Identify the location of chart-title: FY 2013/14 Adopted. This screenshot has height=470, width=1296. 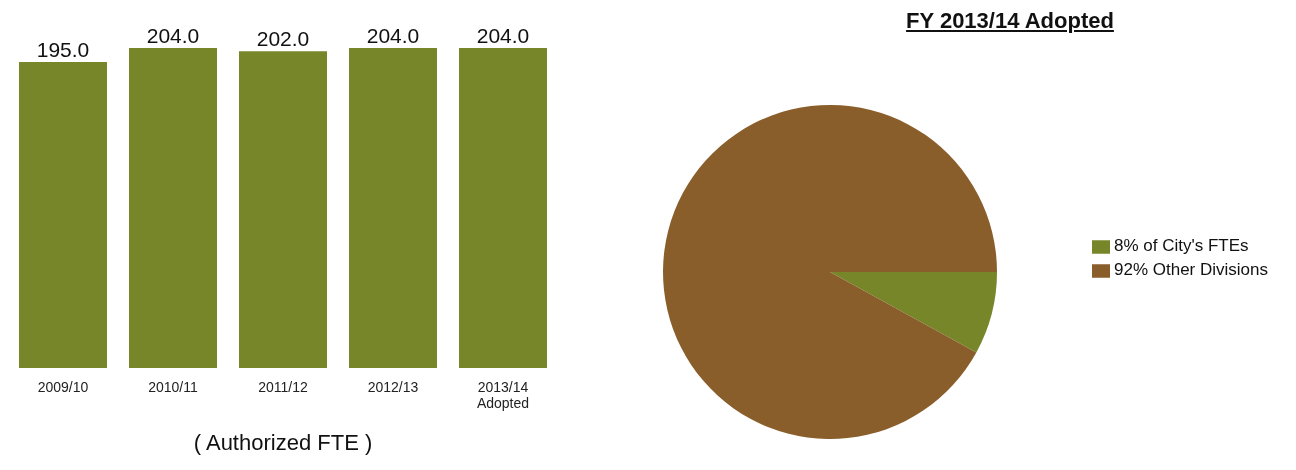
(1010, 21).